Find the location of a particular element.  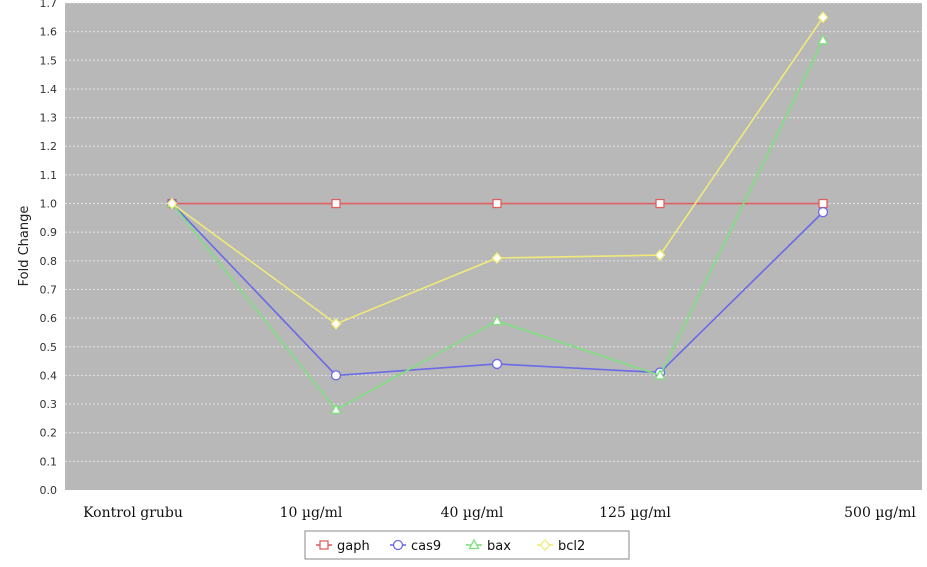

x-tick-label: 40 µg/ml is located at coordinates (472, 513).